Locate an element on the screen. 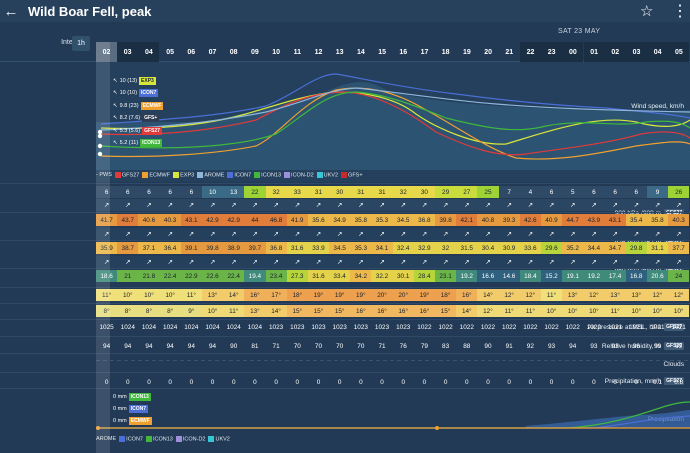  cell-feels: 13° is located at coordinates (255, 311).